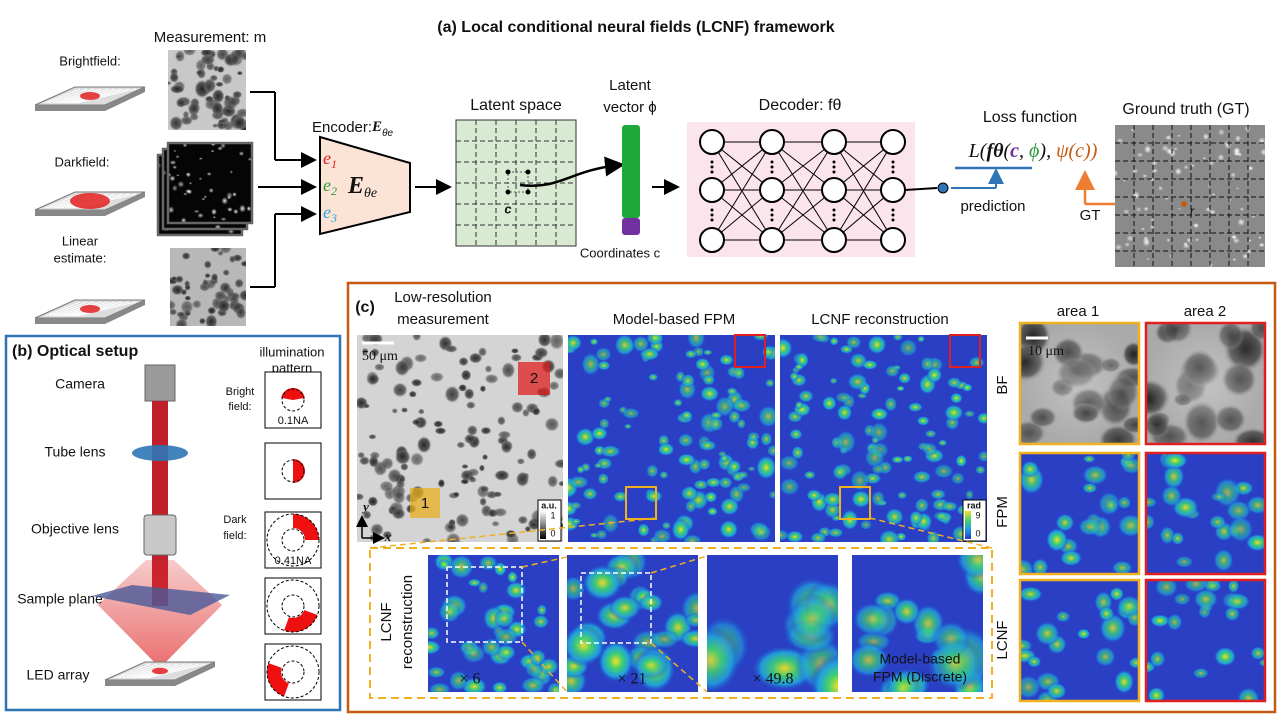 This screenshot has height=725, width=1280. Describe the element at coordinates (1185, 109) in the screenshot. I see `label: Ground truth (GT)` at that location.